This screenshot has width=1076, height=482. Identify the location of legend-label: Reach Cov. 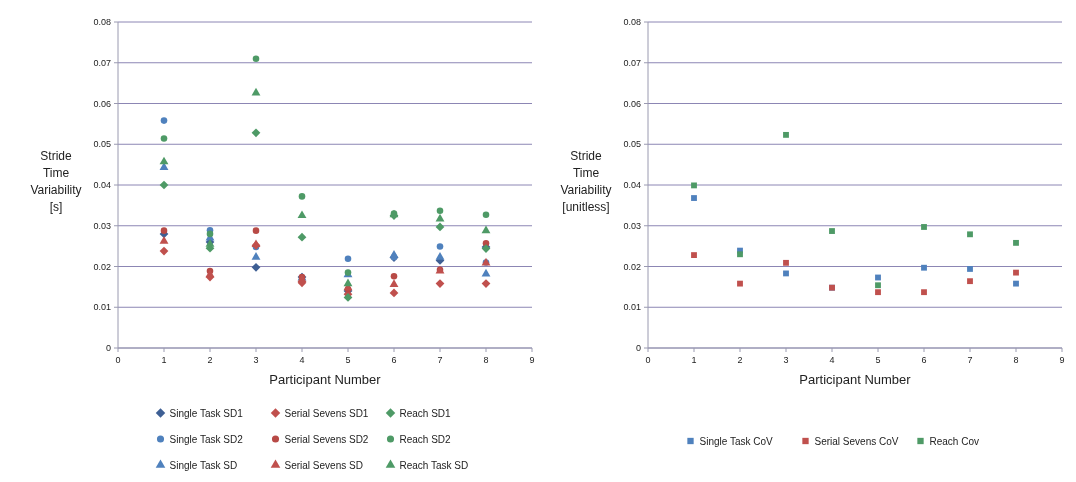
(954, 441).